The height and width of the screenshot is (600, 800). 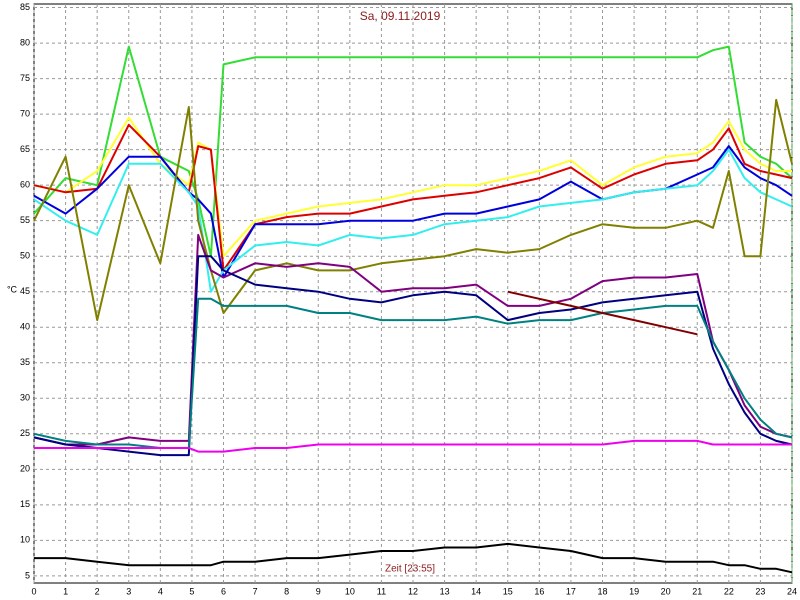 I want to click on x-tick-label: 1, so click(x=65, y=591).